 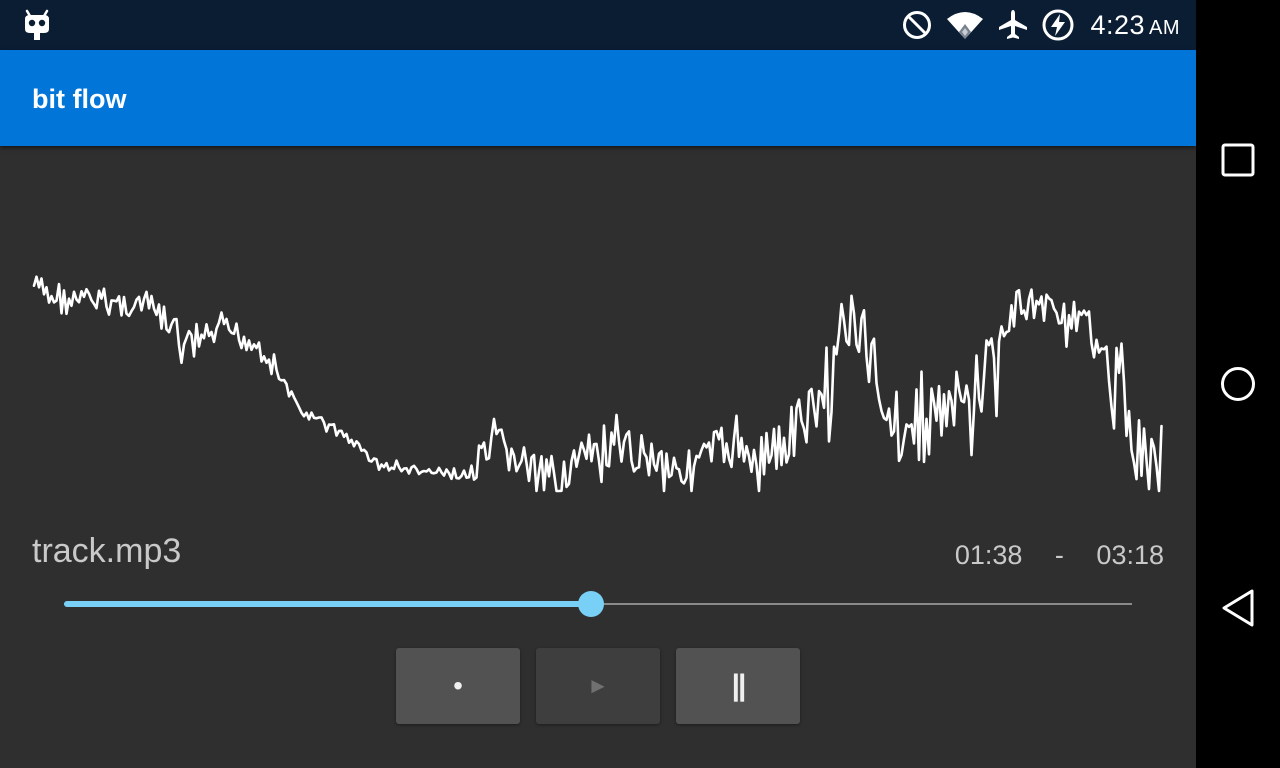 What do you see at coordinates (107, 551) in the screenshot?
I see `track-name: track.mp3` at bounding box center [107, 551].